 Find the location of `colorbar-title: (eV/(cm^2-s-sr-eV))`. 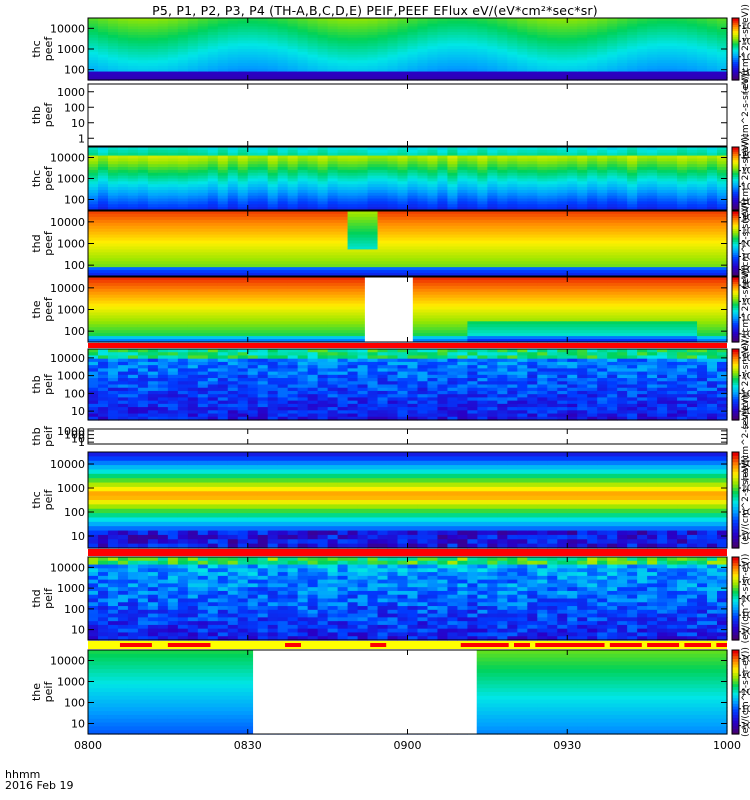

colorbar-title: (eV/(cm^2-s-sr-eV)) is located at coordinates (745, 179).